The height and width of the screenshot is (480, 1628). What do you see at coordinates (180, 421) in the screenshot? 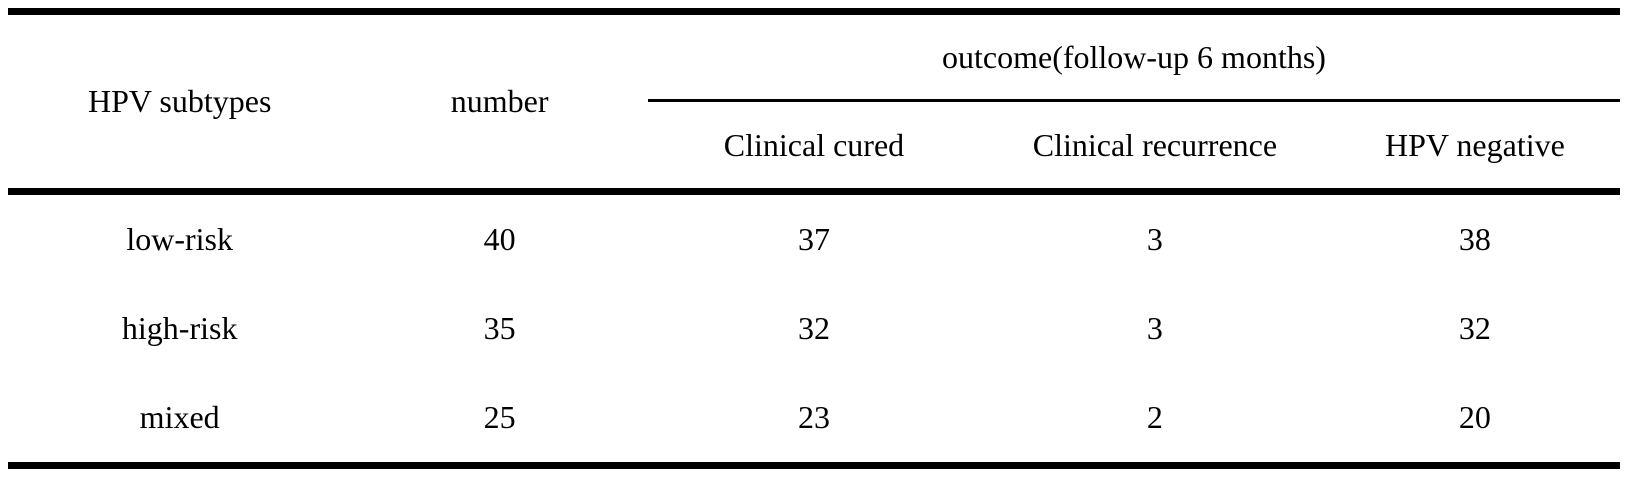
I see `cell-subtype: mixed` at bounding box center [180, 421].